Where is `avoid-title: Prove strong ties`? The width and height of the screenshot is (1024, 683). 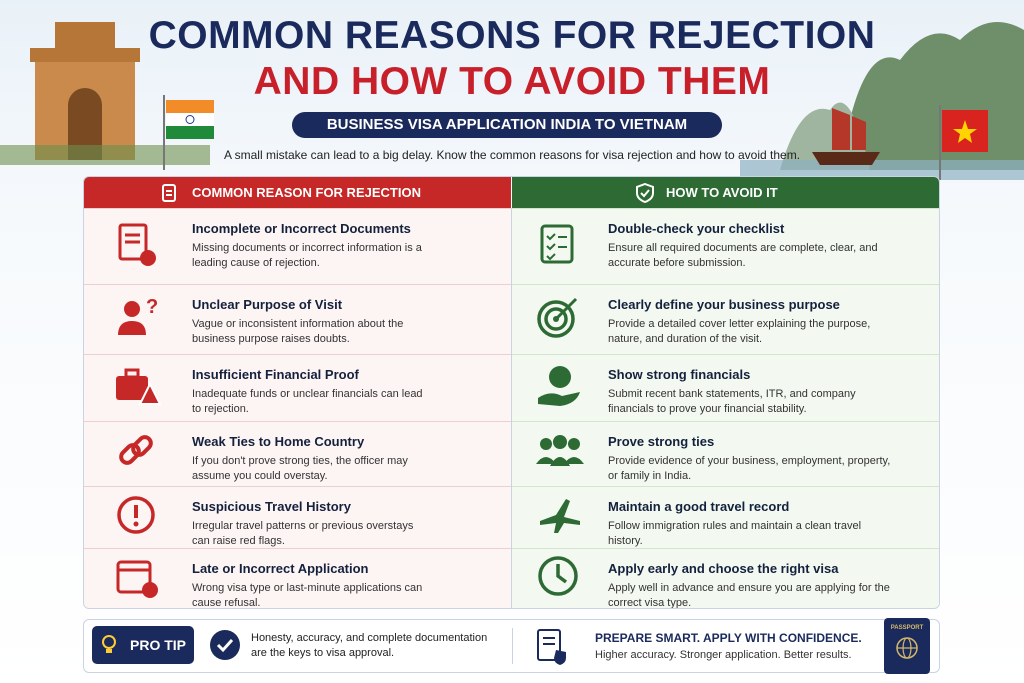
avoid-title: Prove strong ties is located at coordinates (661, 441).